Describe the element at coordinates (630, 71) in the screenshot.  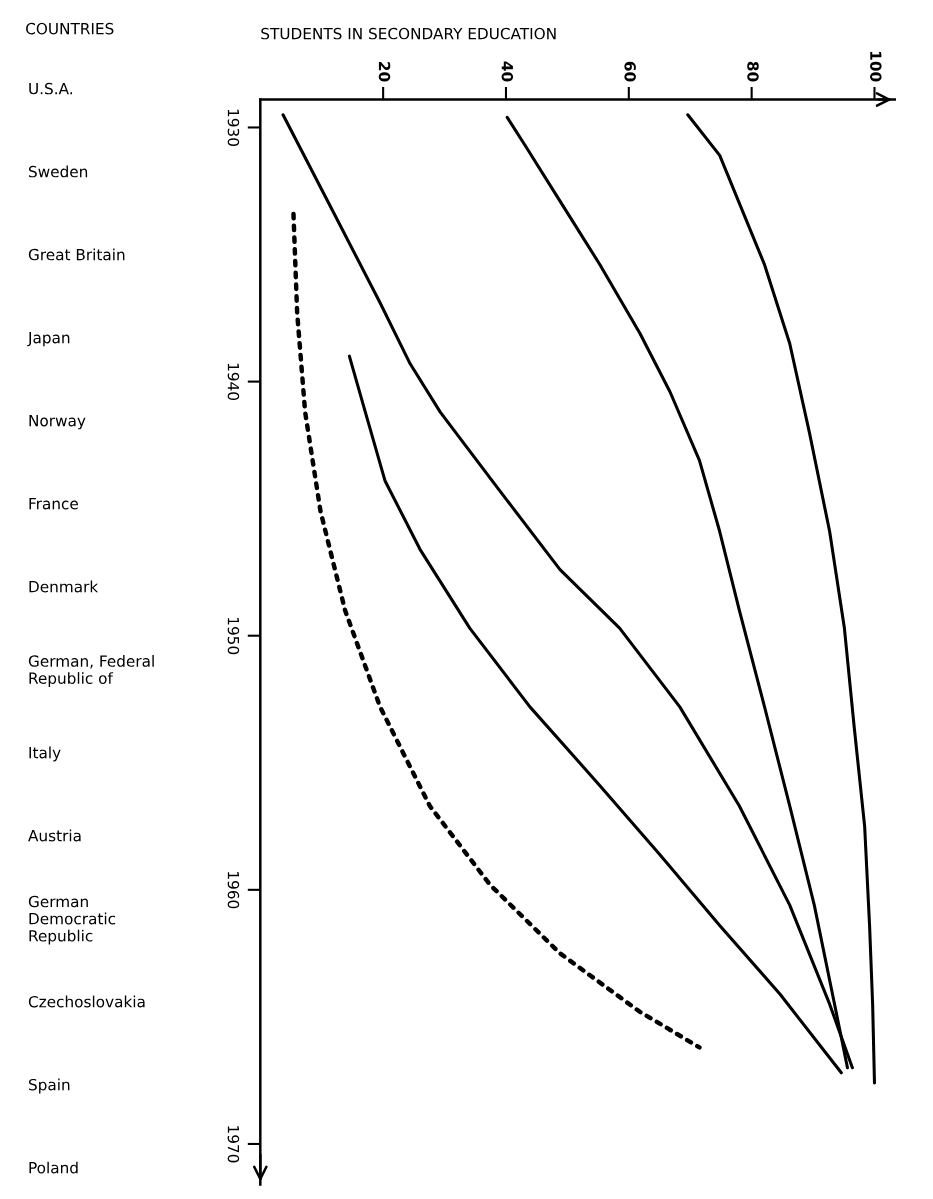
I see `x-tick-label: 60` at that location.